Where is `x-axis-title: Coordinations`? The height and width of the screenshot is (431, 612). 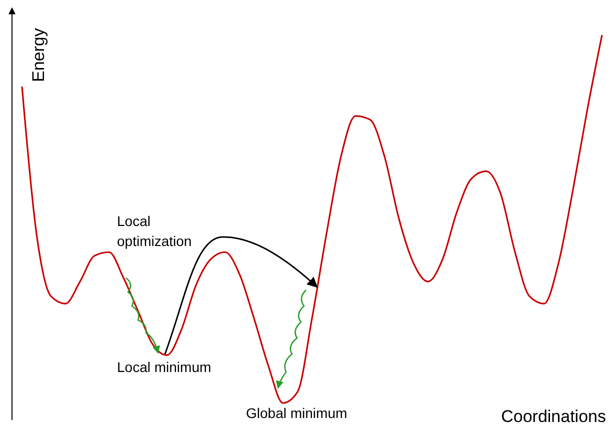 x-axis-title: Coordinations is located at coordinates (553, 416).